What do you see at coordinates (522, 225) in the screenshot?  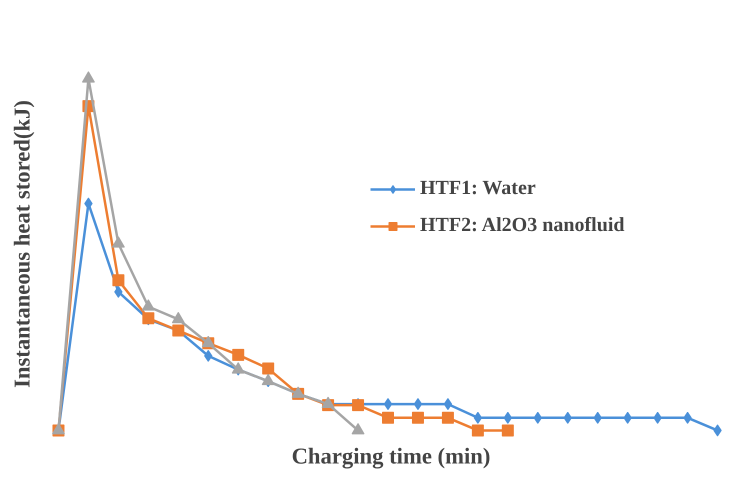 I see `legend-label: HTF2: Al2O3 nanofluid` at bounding box center [522, 225].